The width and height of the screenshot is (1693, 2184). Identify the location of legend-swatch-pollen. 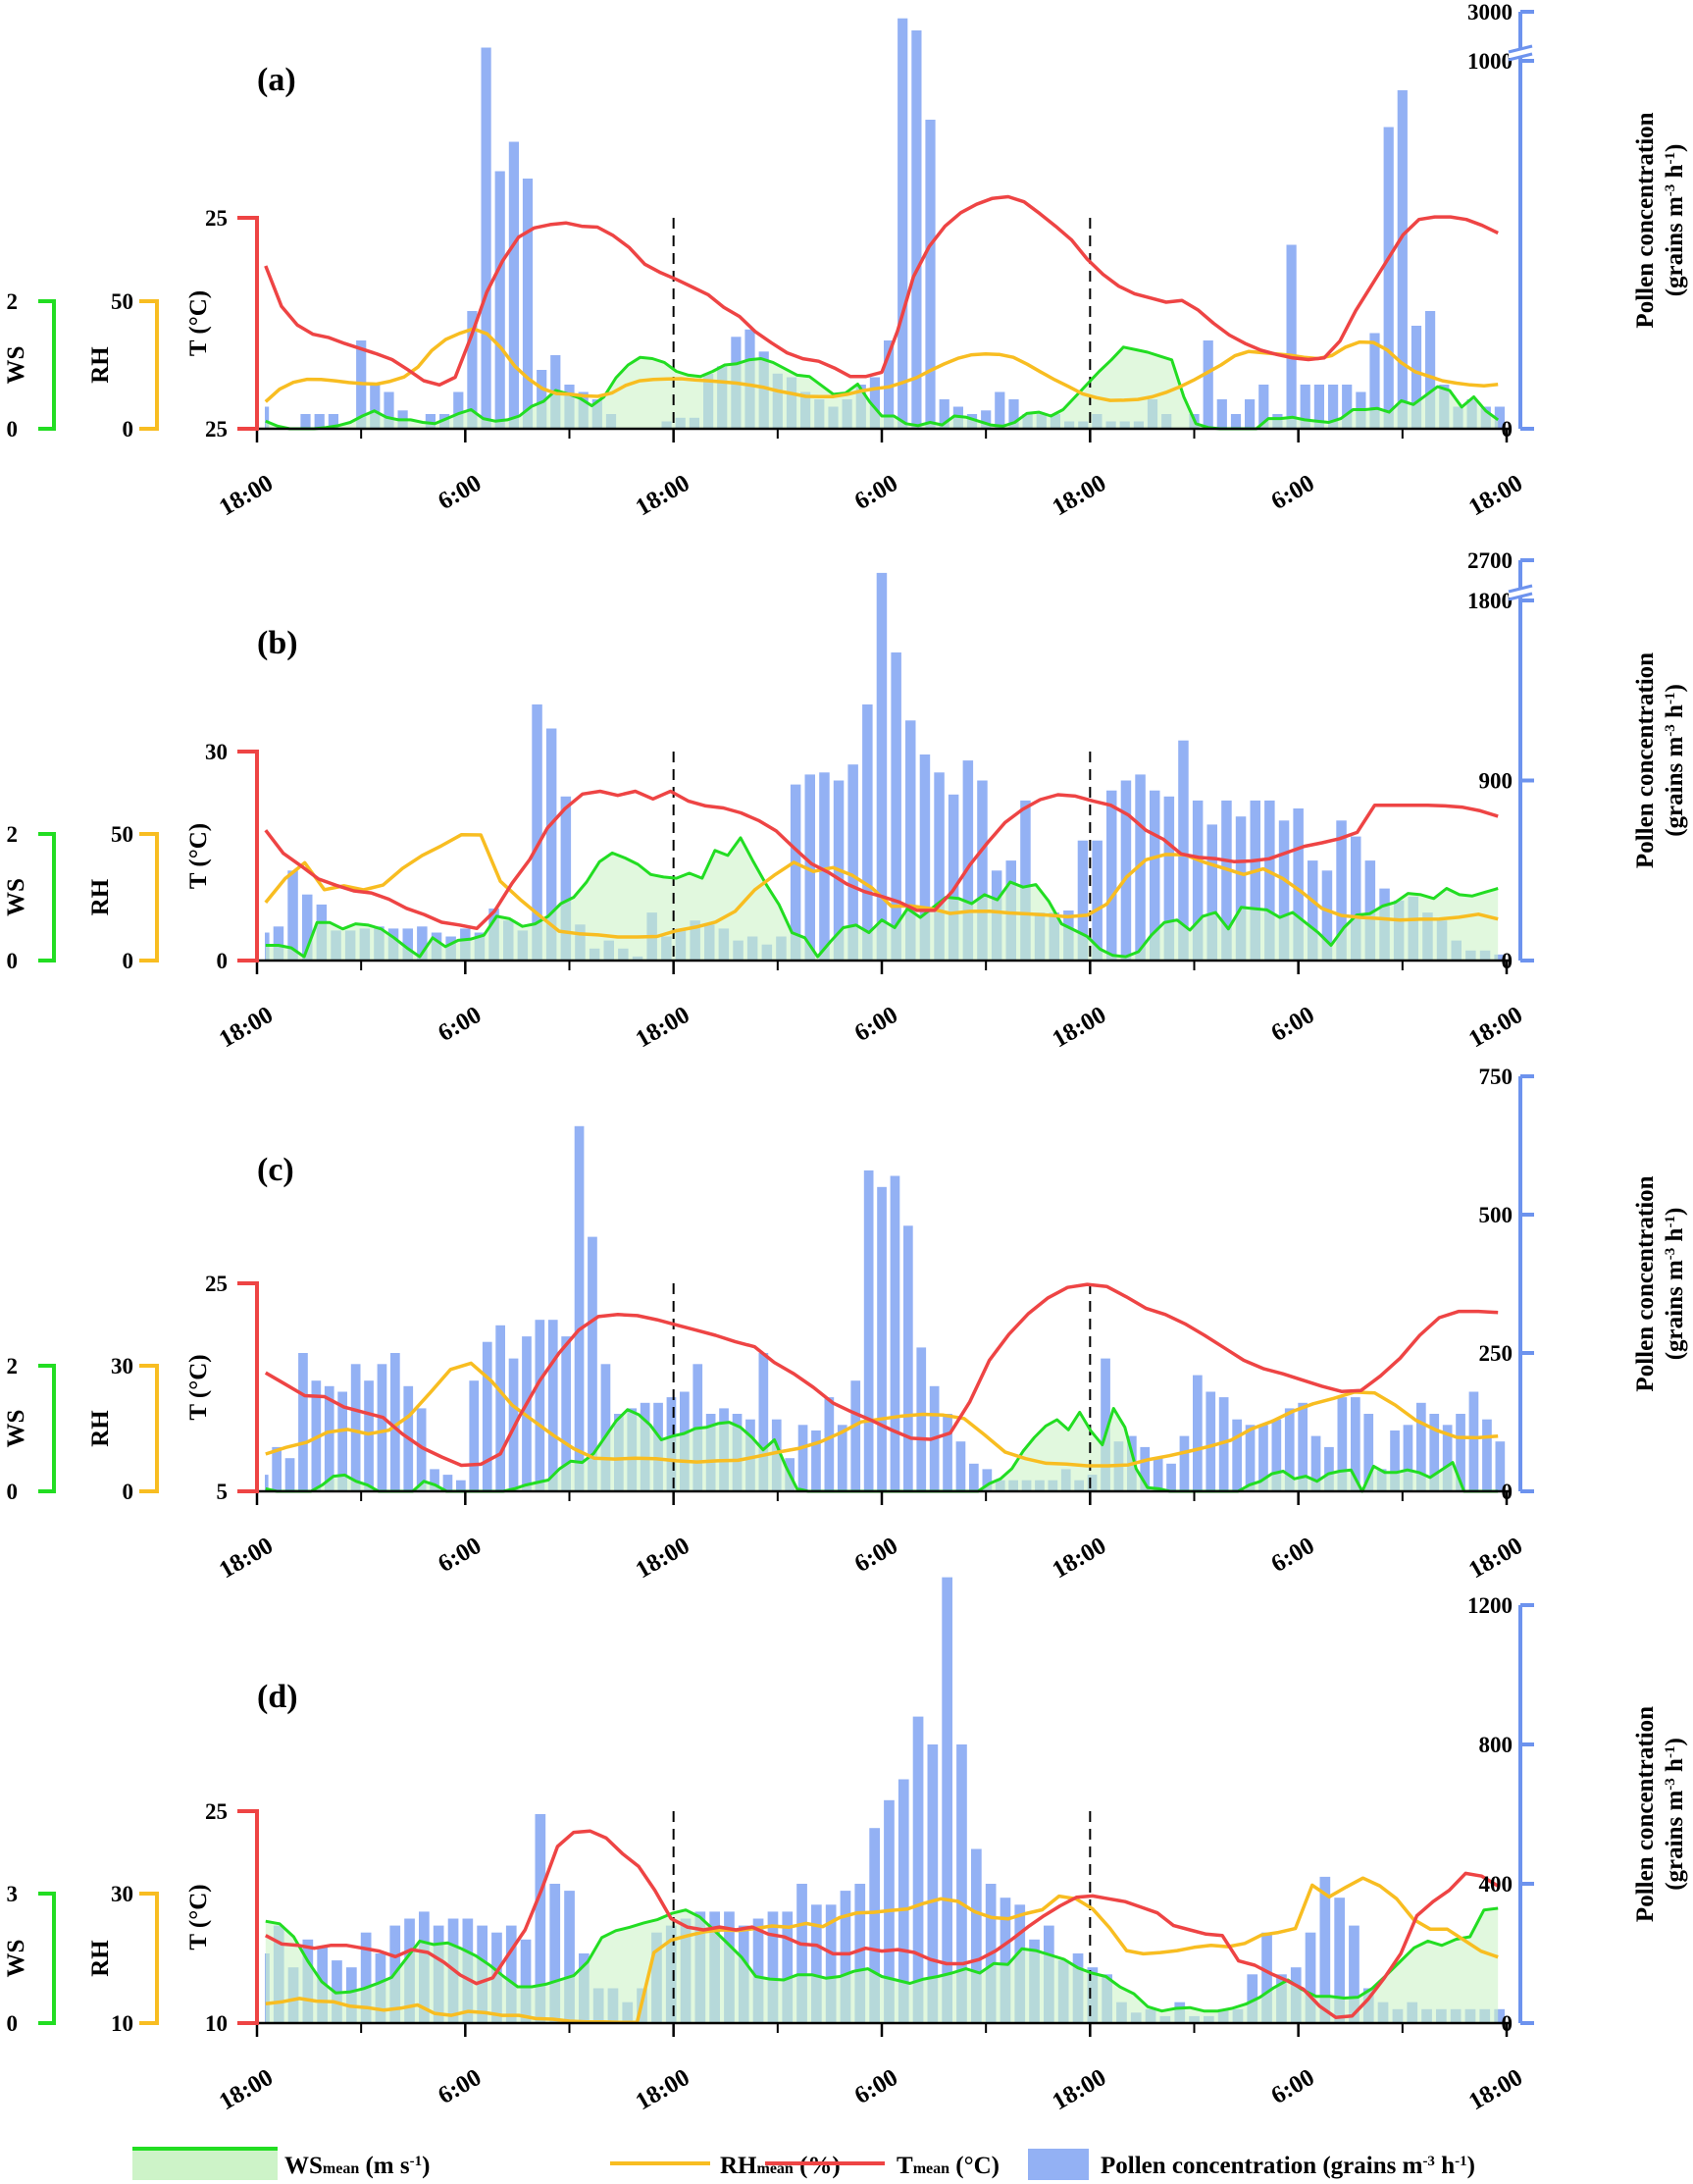
(1059, 2164).